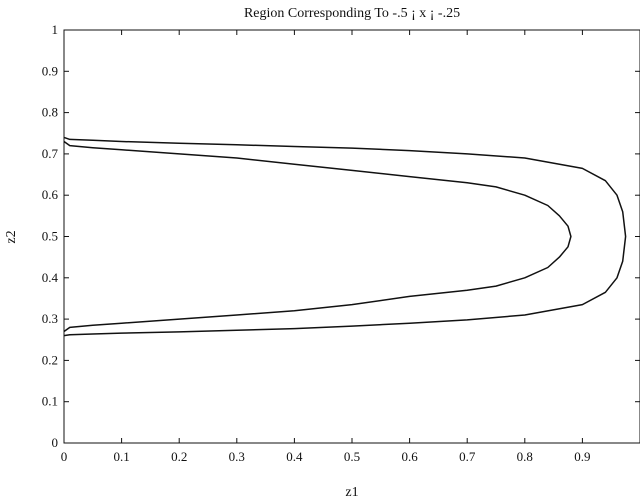 This screenshot has height=503, width=640. Describe the element at coordinates (237, 456) in the screenshot. I see `x-tick-label: 0.3` at that location.